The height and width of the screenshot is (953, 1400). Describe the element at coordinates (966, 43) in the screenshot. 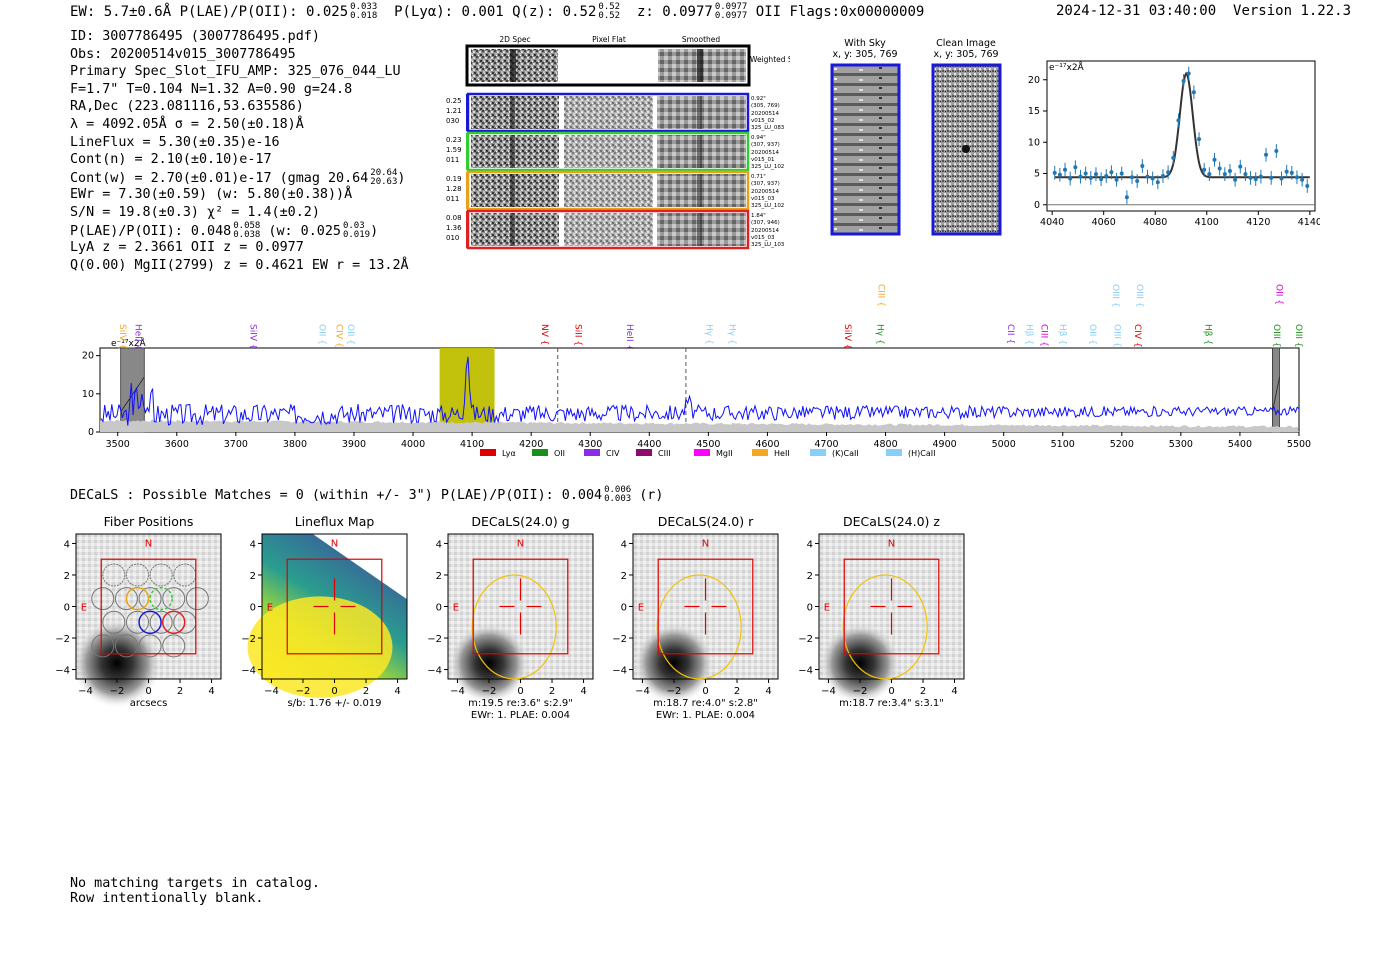

I see `clean-image-title: Clean Image` at that location.